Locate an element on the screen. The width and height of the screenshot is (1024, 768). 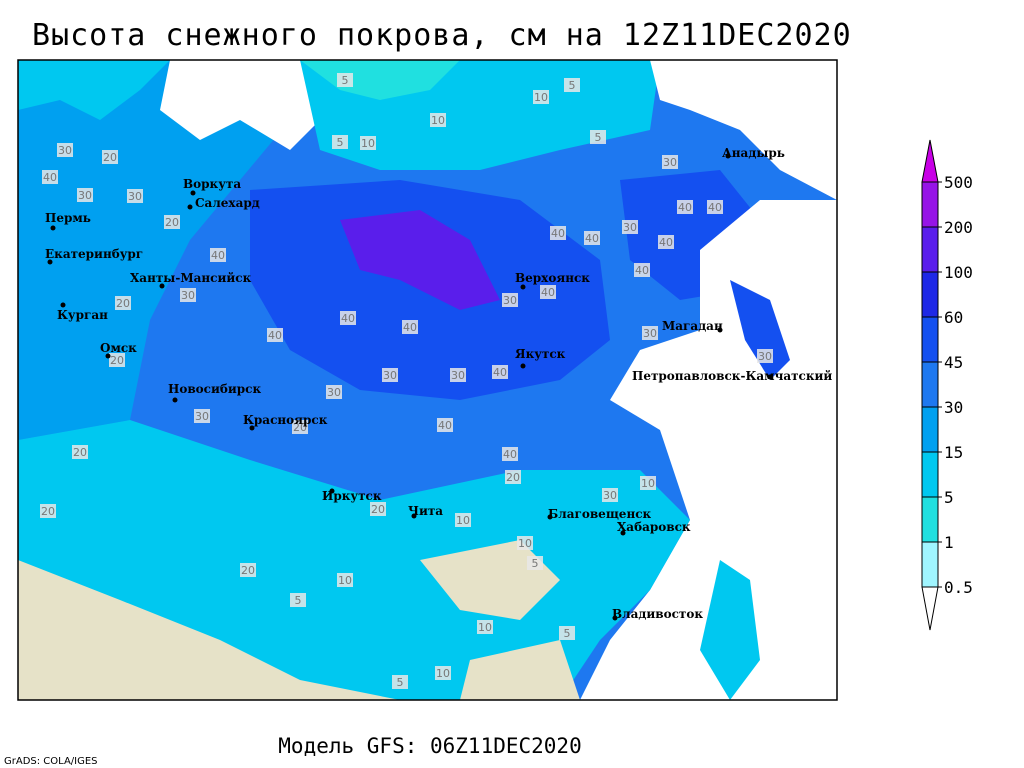
city-label: Чита is located at coordinates (425, 511).